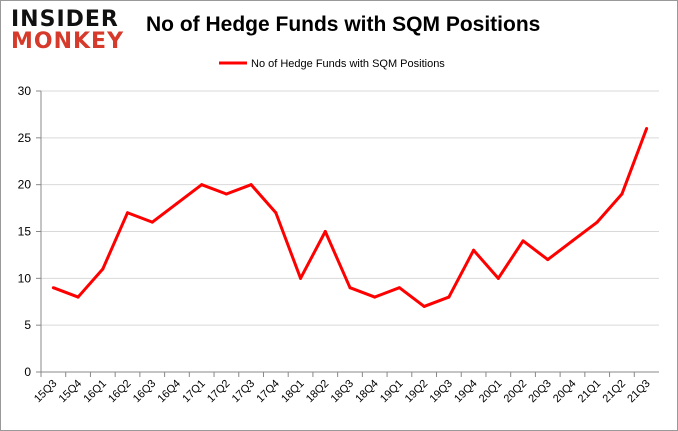 The image size is (678, 431). What do you see at coordinates (343, 392) in the screenshot?
I see `x-tick-label: 18Q3` at bounding box center [343, 392].